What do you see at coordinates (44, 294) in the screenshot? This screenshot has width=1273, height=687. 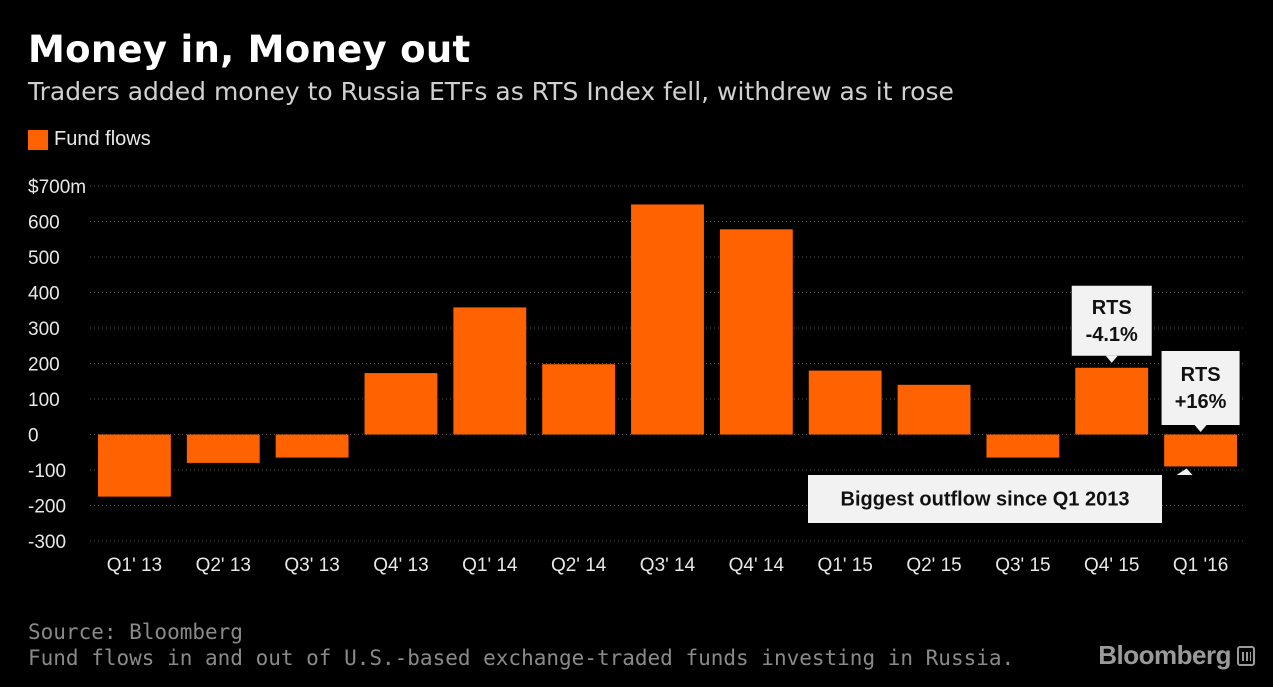 I see `y-tick-label: 400` at bounding box center [44, 294].